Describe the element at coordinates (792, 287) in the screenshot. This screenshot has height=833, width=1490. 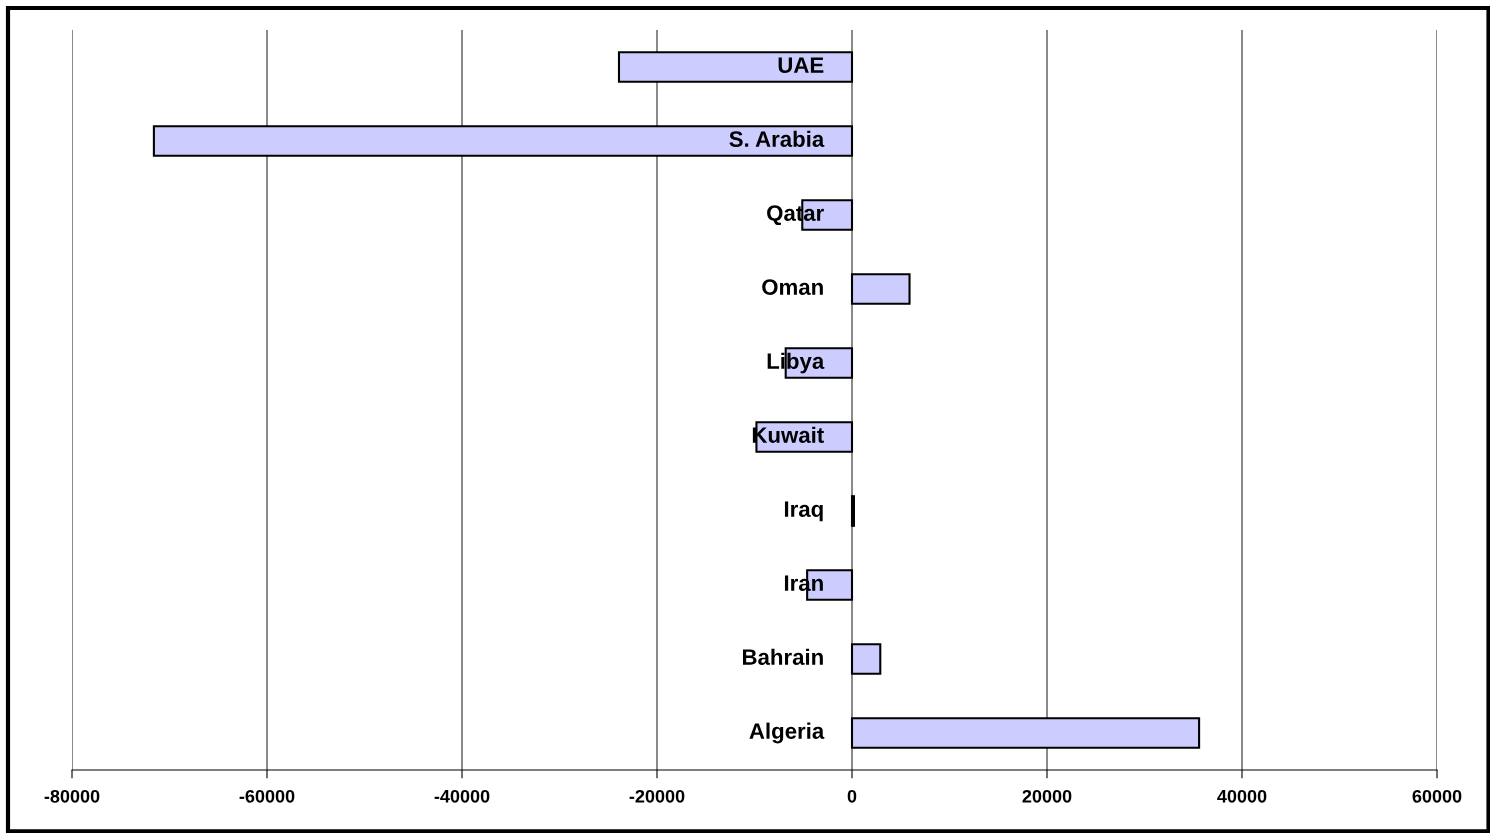
I see `y-tick-label: Oman` at that location.